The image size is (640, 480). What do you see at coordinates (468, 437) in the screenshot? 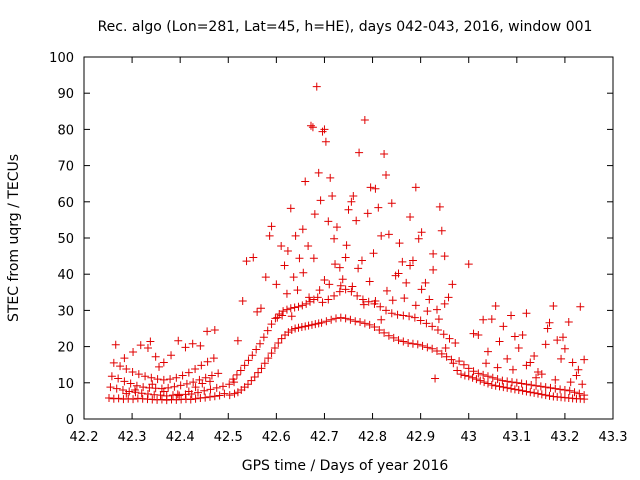
I see `x-tick-label: 43` at bounding box center [468, 437].